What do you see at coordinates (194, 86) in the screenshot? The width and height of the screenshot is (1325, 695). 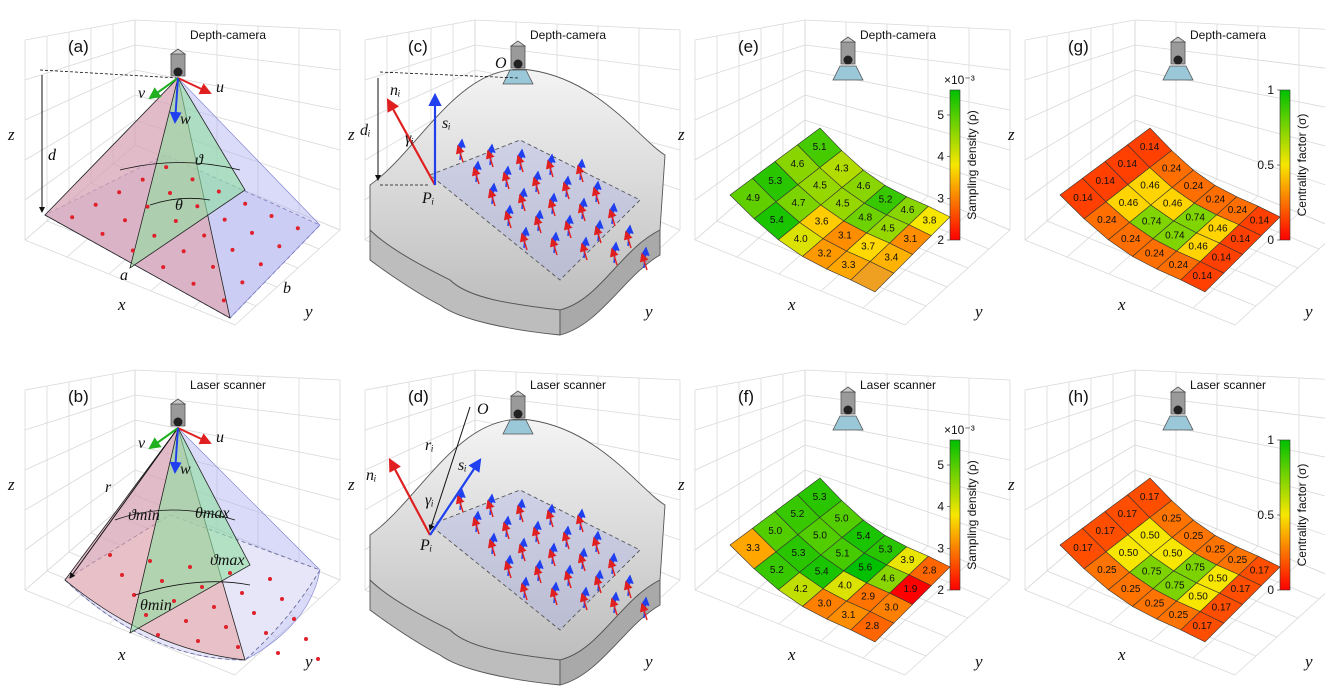 I see `u-axis-arrow` at bounding box center [194, 86].